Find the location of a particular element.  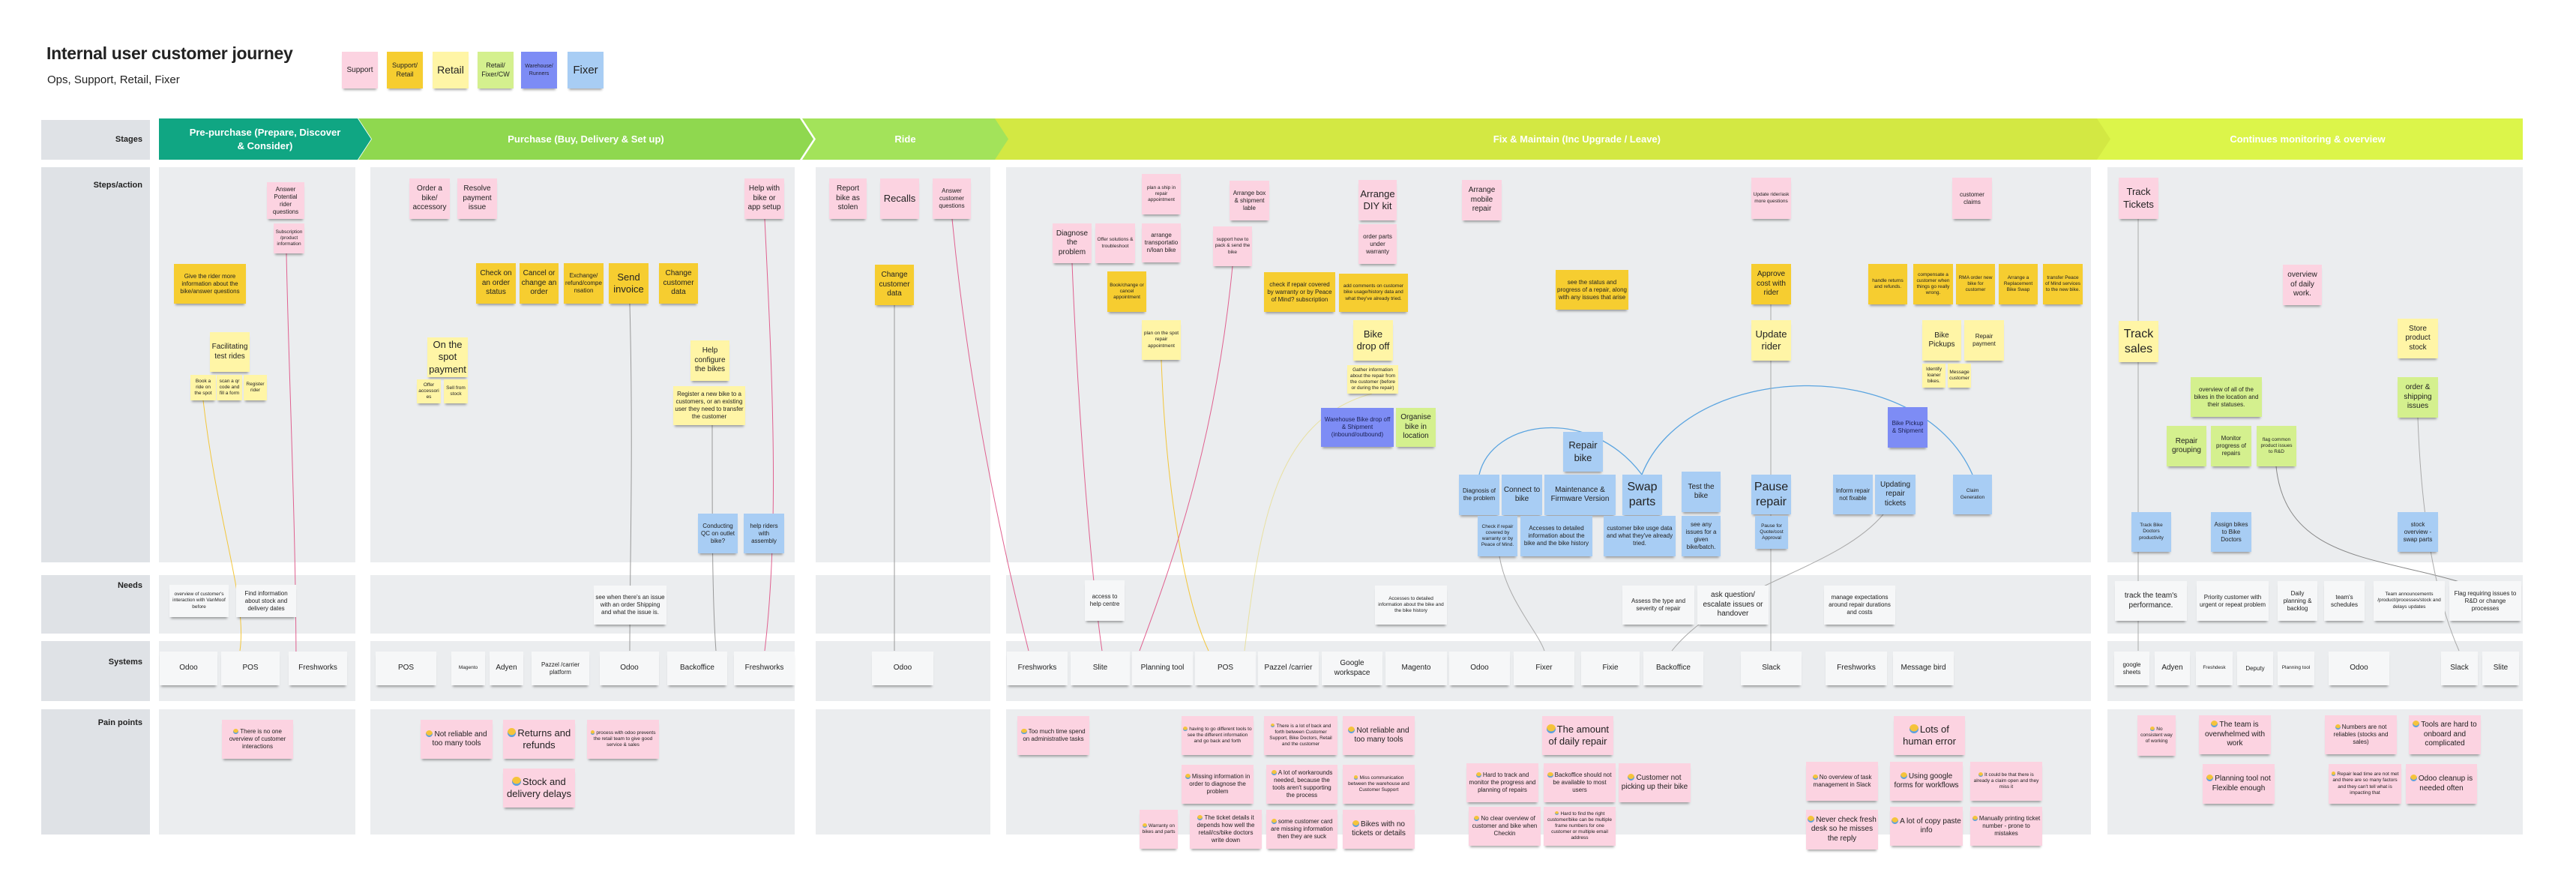

system-note: POS is located at coordinates (406, 668).